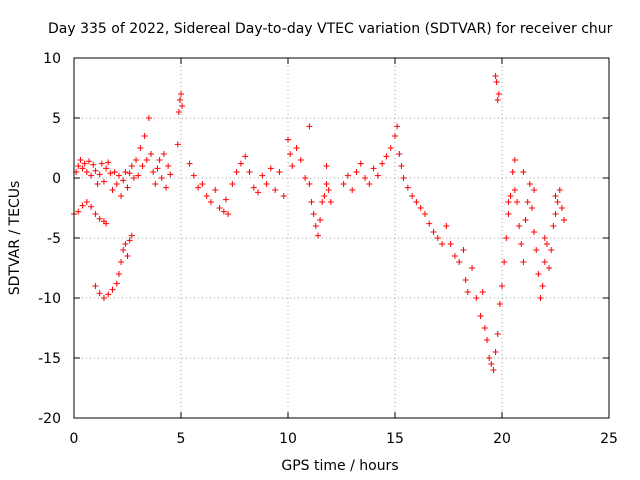 The height and width of the screenshot is (480, 640). What do you see at coordinates (74, 439) in the screenshot?
I see `x-tick-label: 0` at bounding box center [74, 439].